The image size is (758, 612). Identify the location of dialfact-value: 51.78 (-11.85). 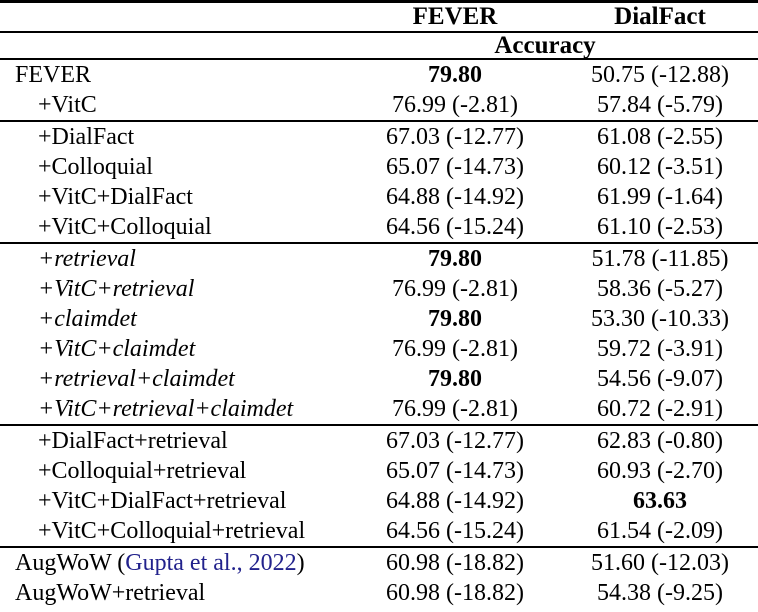
(660, 259).